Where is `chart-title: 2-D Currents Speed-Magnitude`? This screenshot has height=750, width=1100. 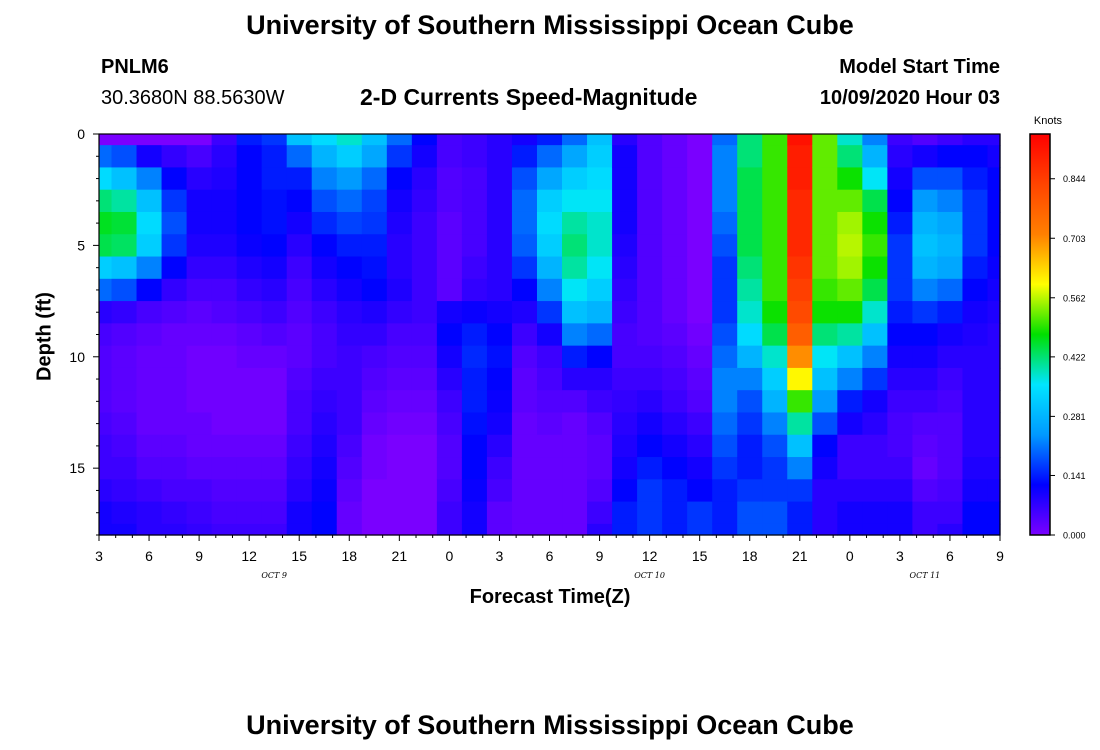 chart-title: 2-D Currents Speed-Magnitude is located at coordinates (529, 97).